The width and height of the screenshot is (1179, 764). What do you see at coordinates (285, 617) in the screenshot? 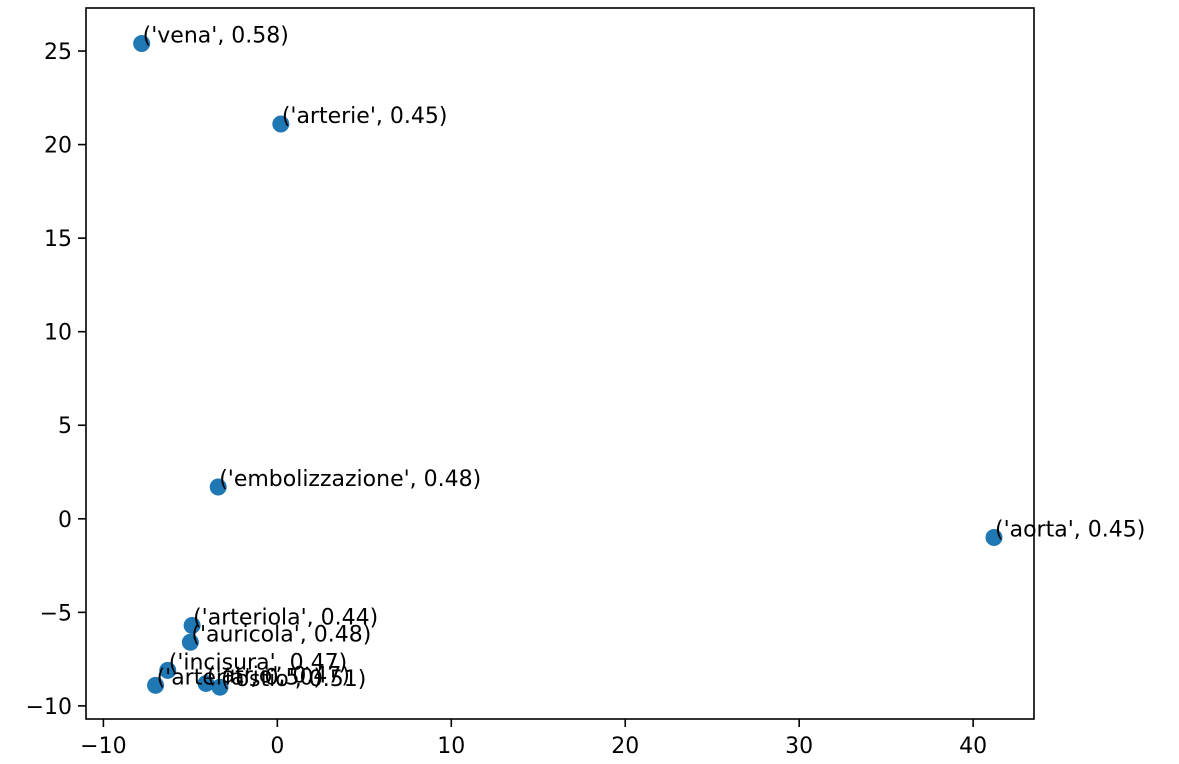
I see `point-label: ('arteriola', 0.44)` at bounding box center [285, 617].